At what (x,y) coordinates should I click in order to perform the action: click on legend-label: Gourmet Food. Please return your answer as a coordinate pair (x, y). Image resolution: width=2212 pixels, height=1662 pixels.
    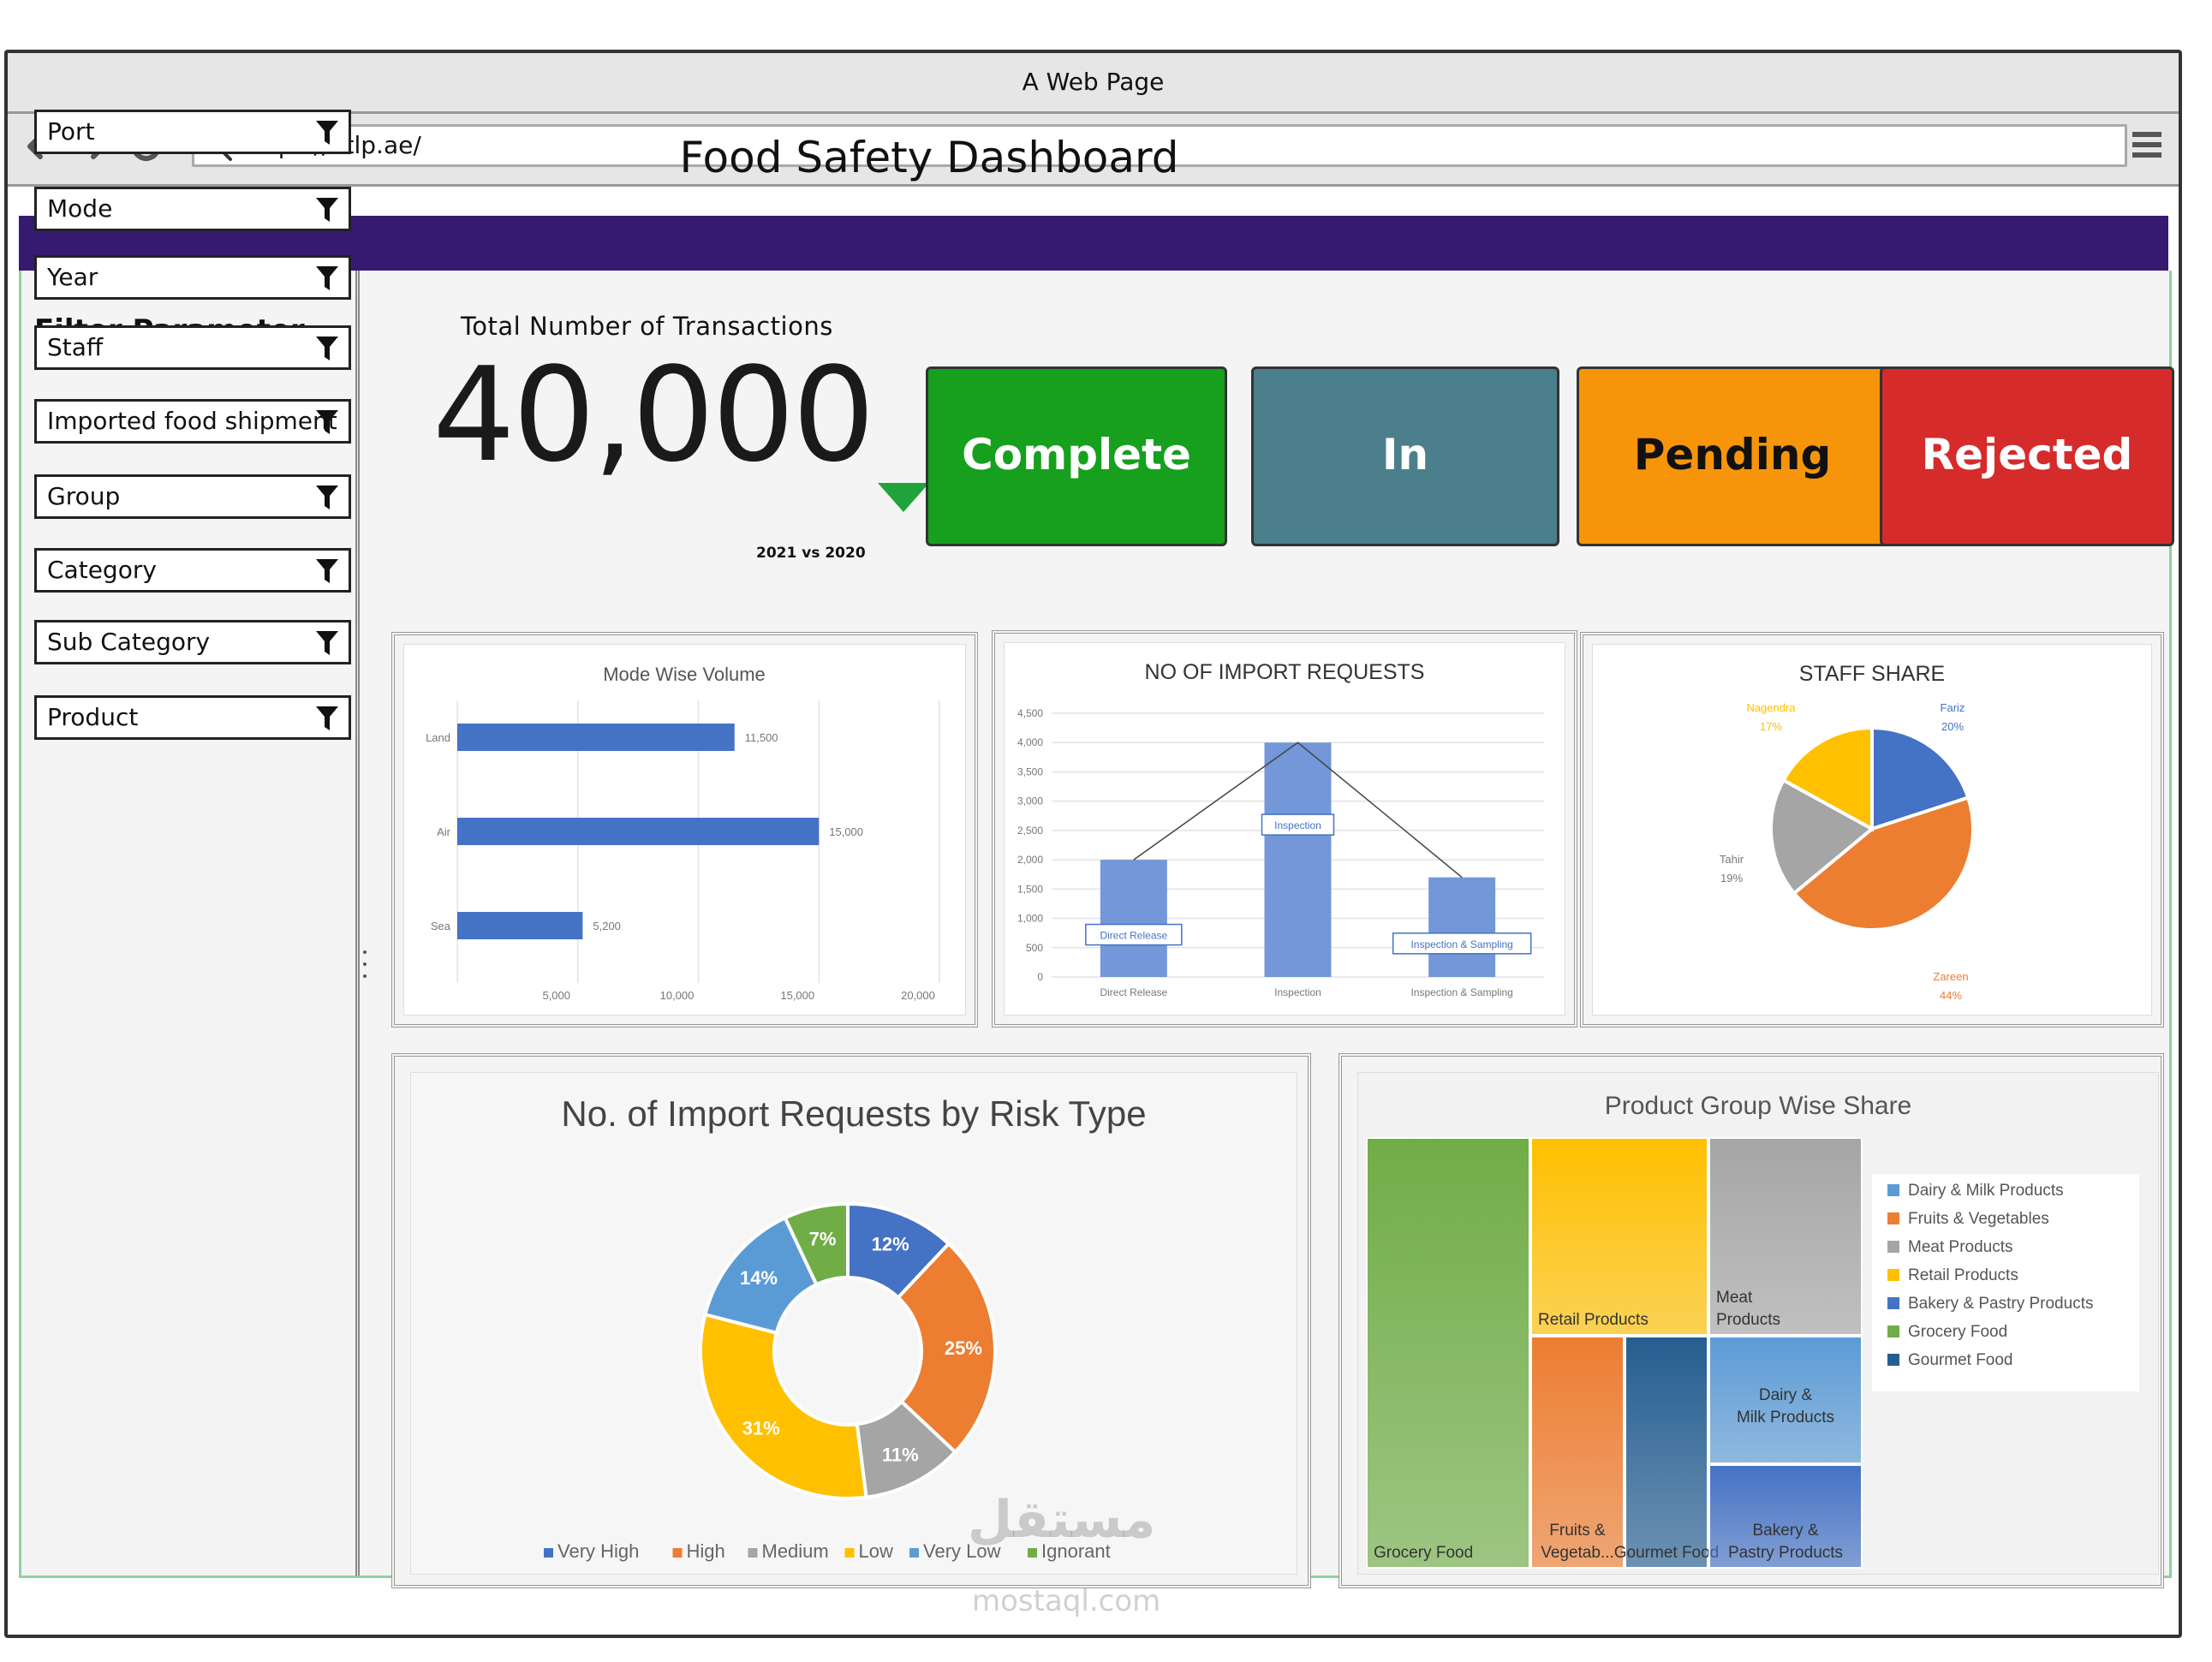
    Looking at the image, I should click on (1960, 1360).